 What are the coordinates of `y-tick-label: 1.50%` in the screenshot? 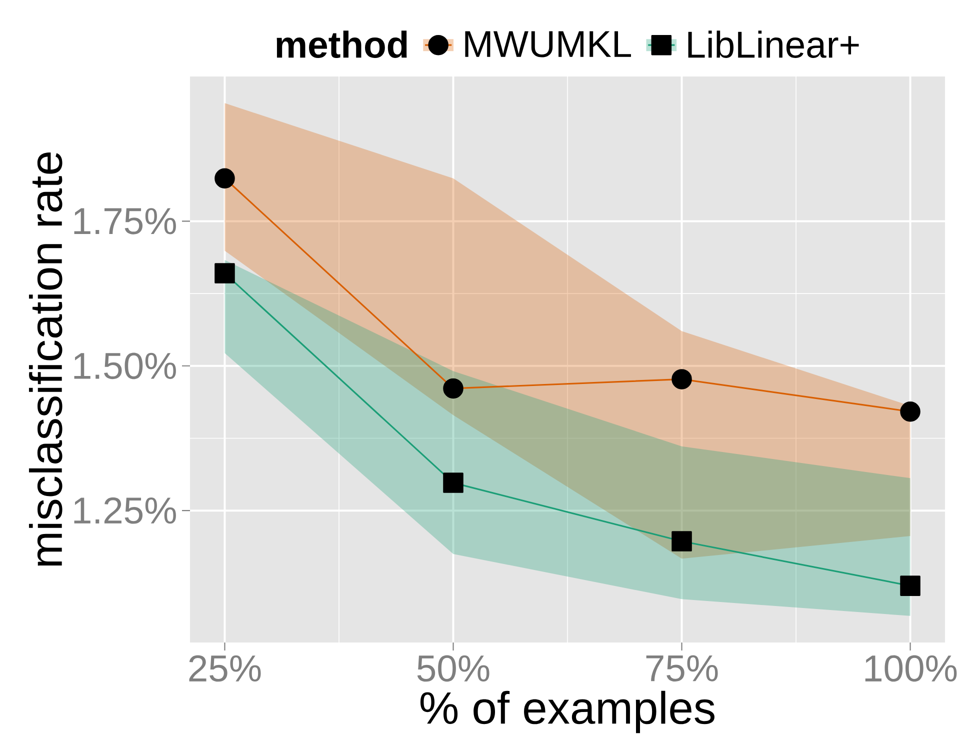 It's located at (125, 366).